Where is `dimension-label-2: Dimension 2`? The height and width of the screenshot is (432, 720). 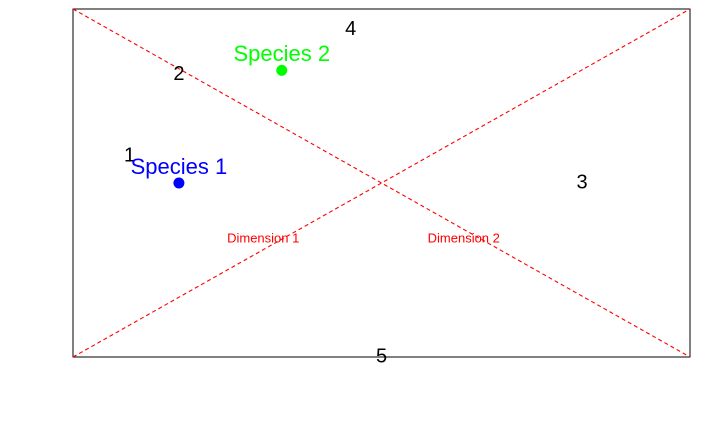 dimension-label-2: Dimension 2 is located at coordinates (464, 238).